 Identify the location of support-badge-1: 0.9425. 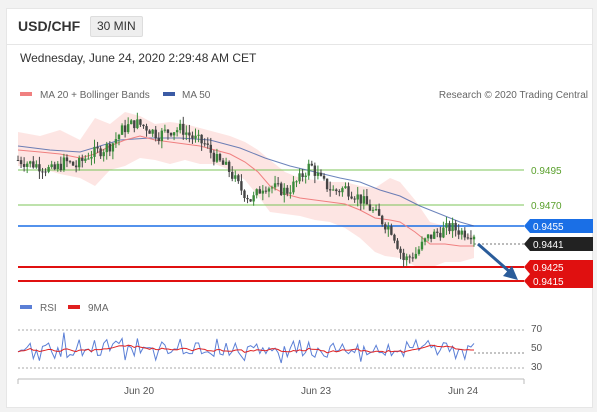
(558, 267).